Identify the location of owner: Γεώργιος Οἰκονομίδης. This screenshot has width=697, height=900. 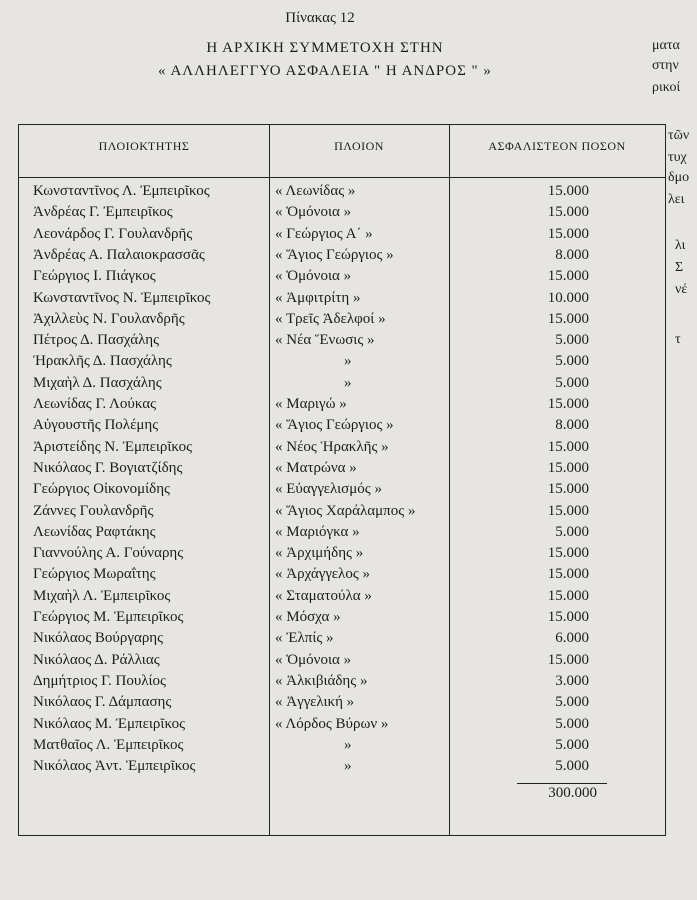
(101, 489).